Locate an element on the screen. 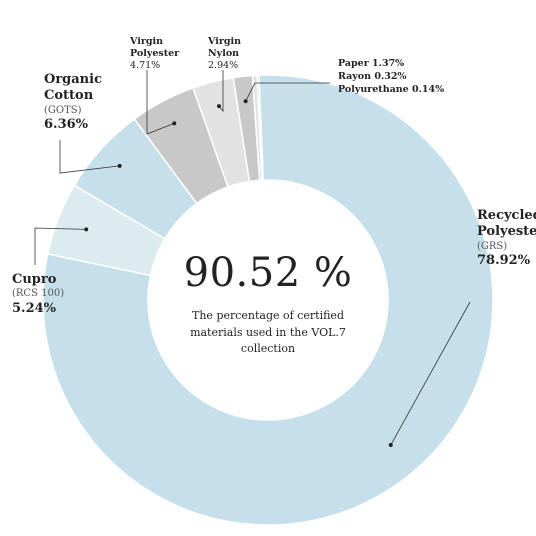 This screenshot has height=536, width=536. slice-percentage: 78.92% is located at coordinates (504, 260).